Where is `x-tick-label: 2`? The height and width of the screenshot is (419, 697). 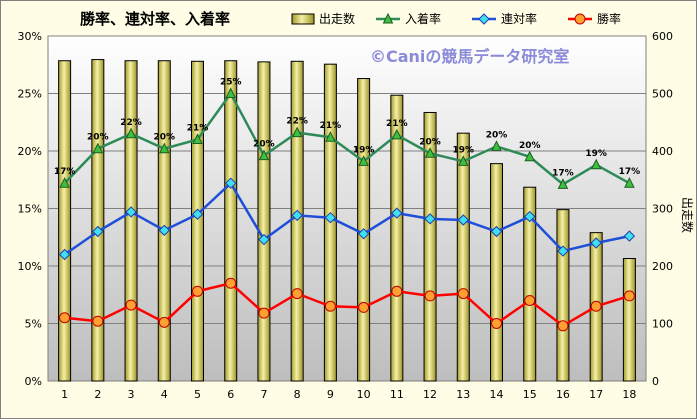 x-tick-label: 2 is located at coordinates (97, 394).